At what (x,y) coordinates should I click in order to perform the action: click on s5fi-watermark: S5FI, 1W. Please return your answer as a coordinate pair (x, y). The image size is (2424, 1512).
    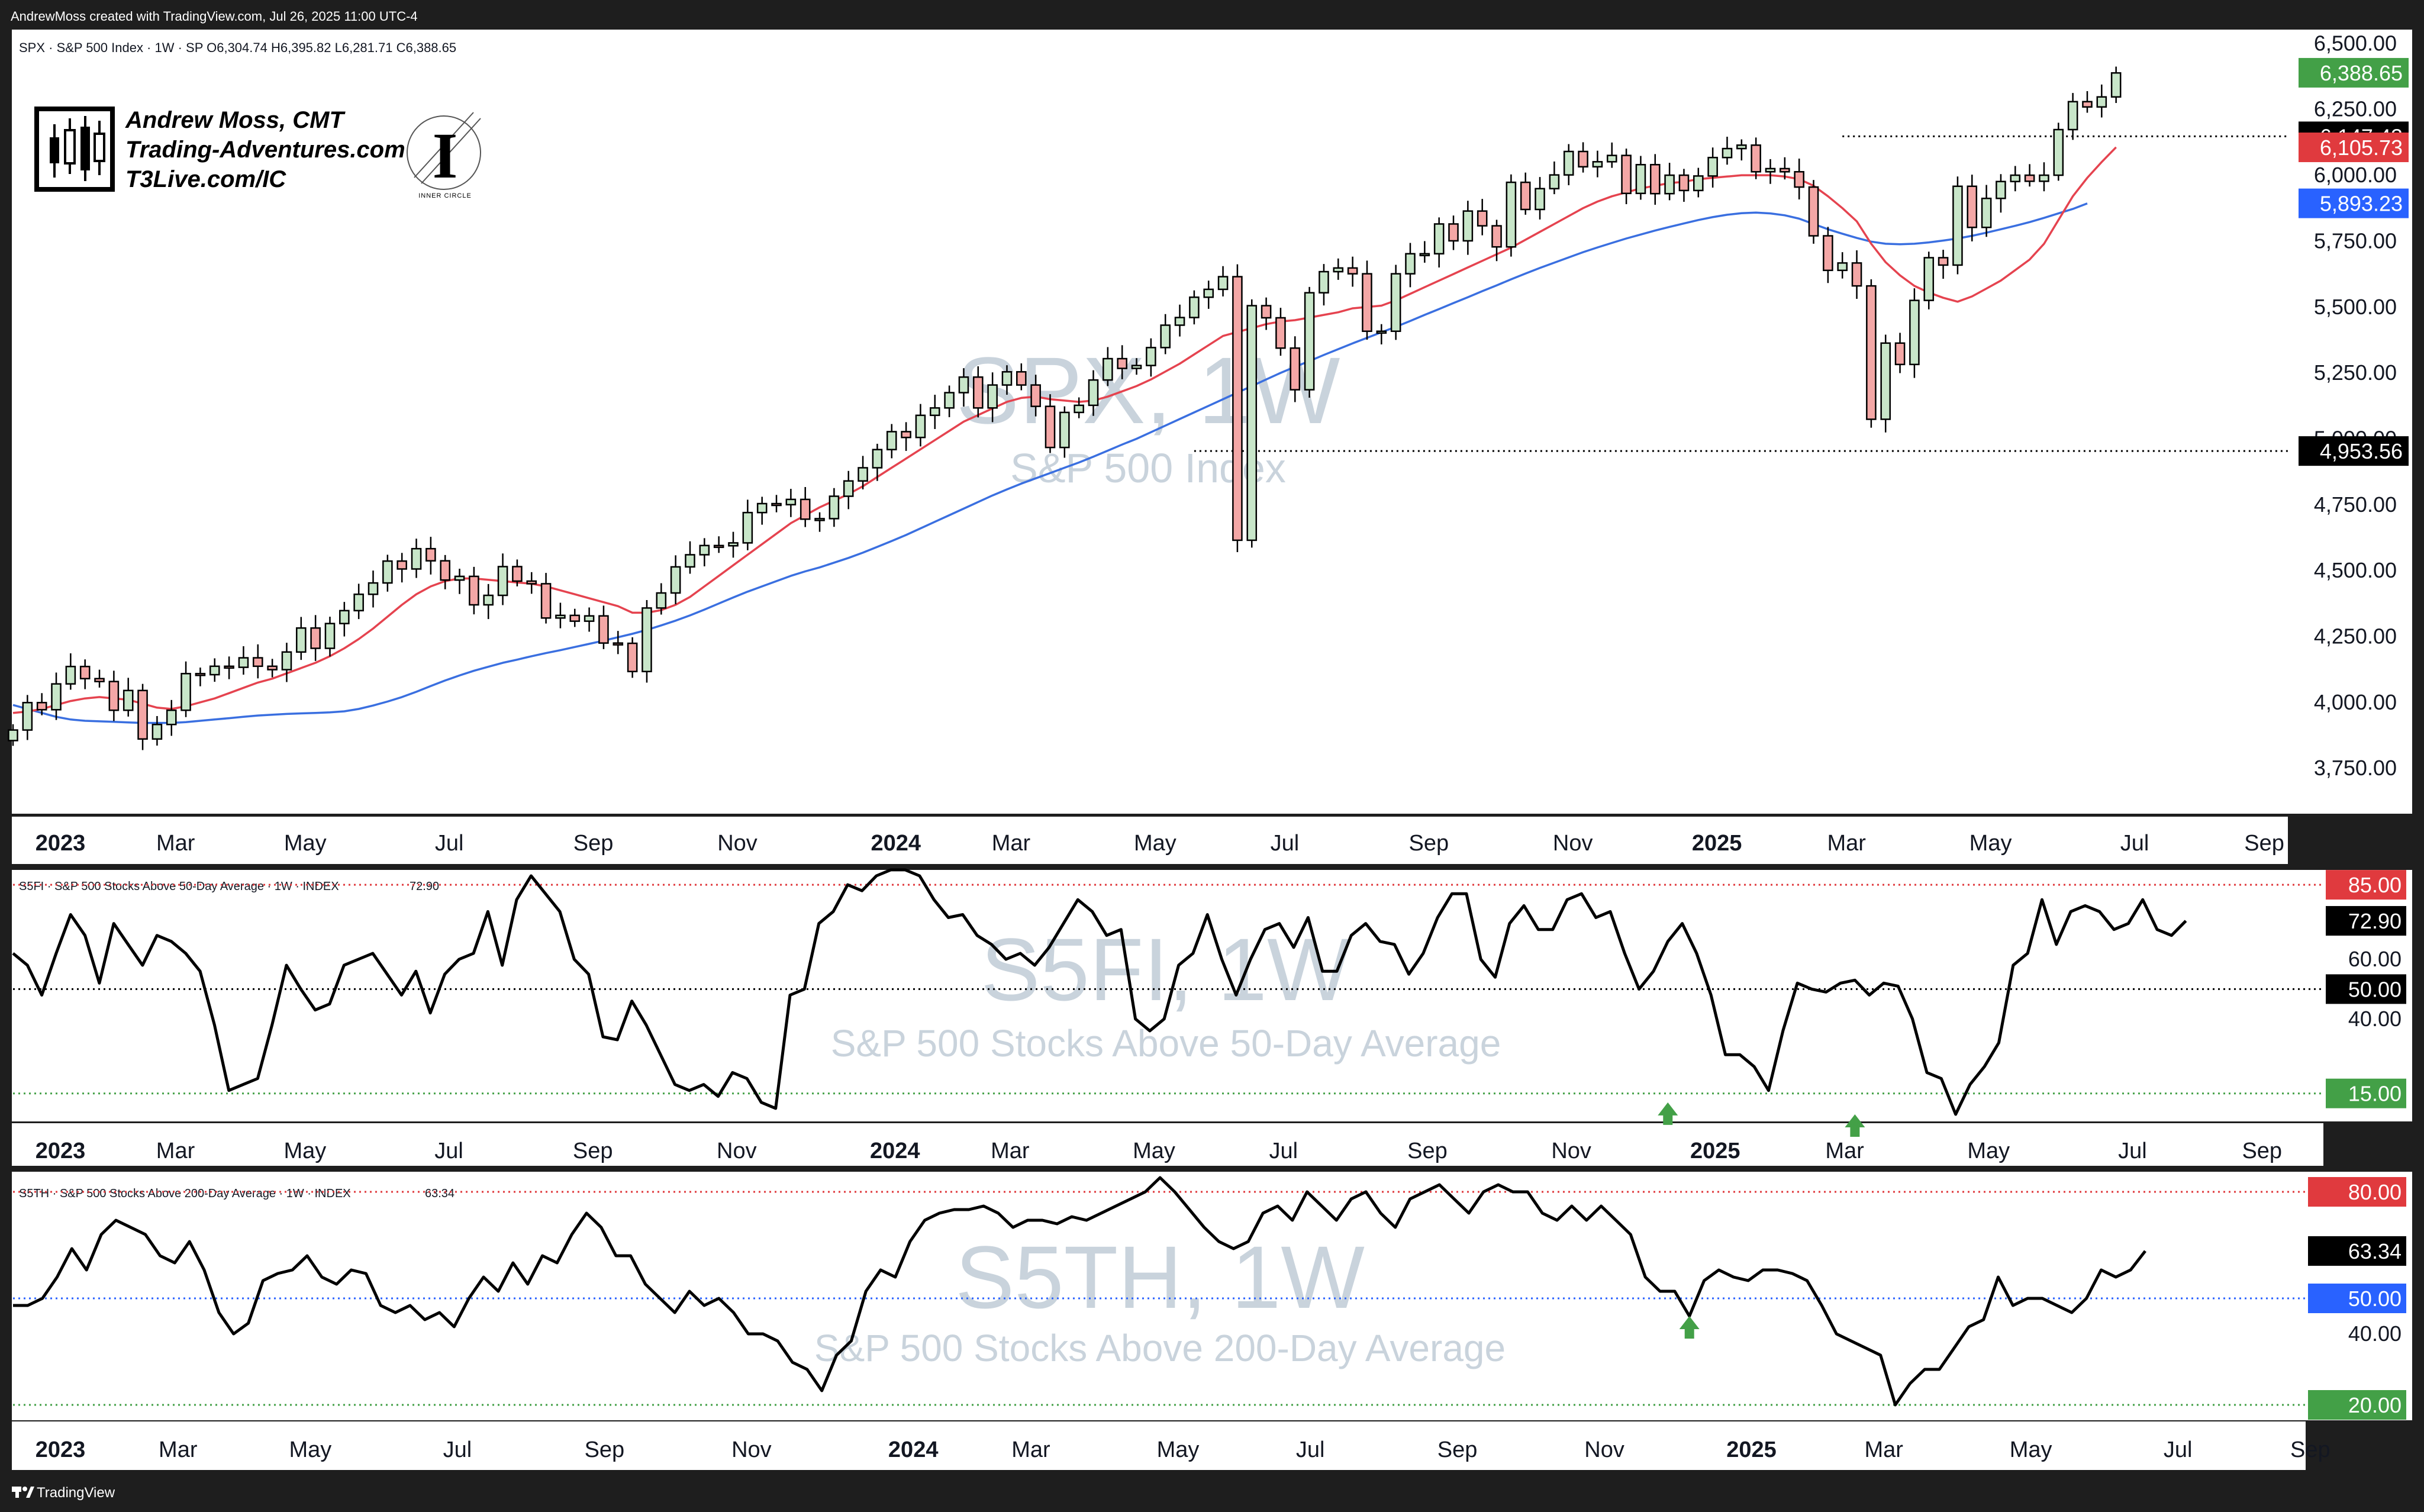
    Looking at the image, I should click on (1166, 970).